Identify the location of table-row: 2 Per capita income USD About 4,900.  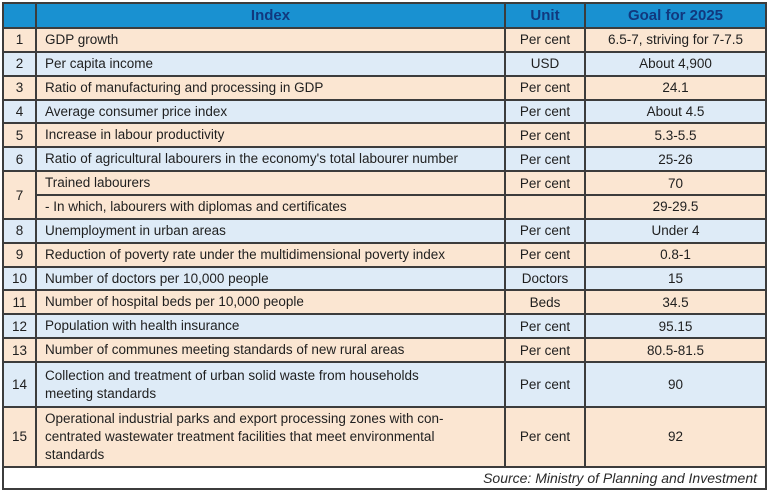
(384, 63).